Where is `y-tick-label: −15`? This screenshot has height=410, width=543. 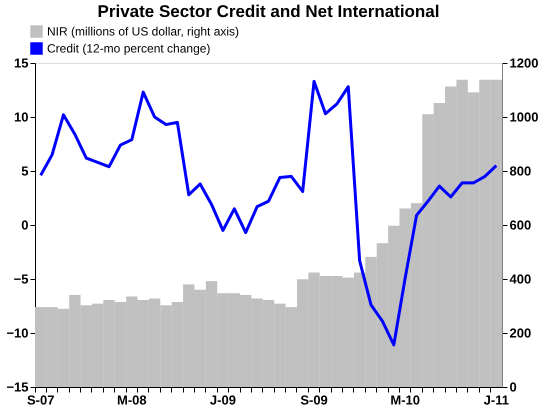 y-tick-label: −15 is located at coordinates (17, 387).